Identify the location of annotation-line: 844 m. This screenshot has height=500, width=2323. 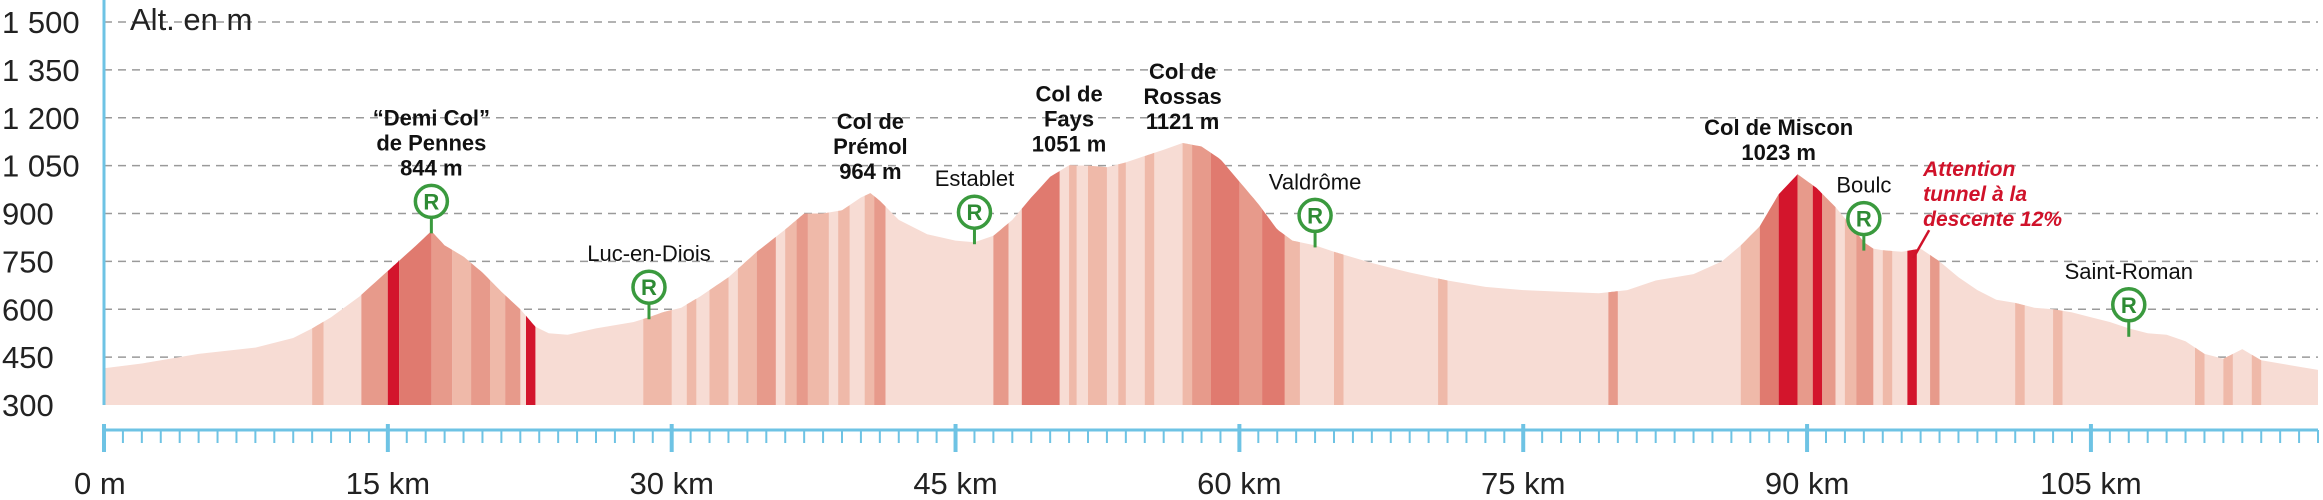
(431, 167).